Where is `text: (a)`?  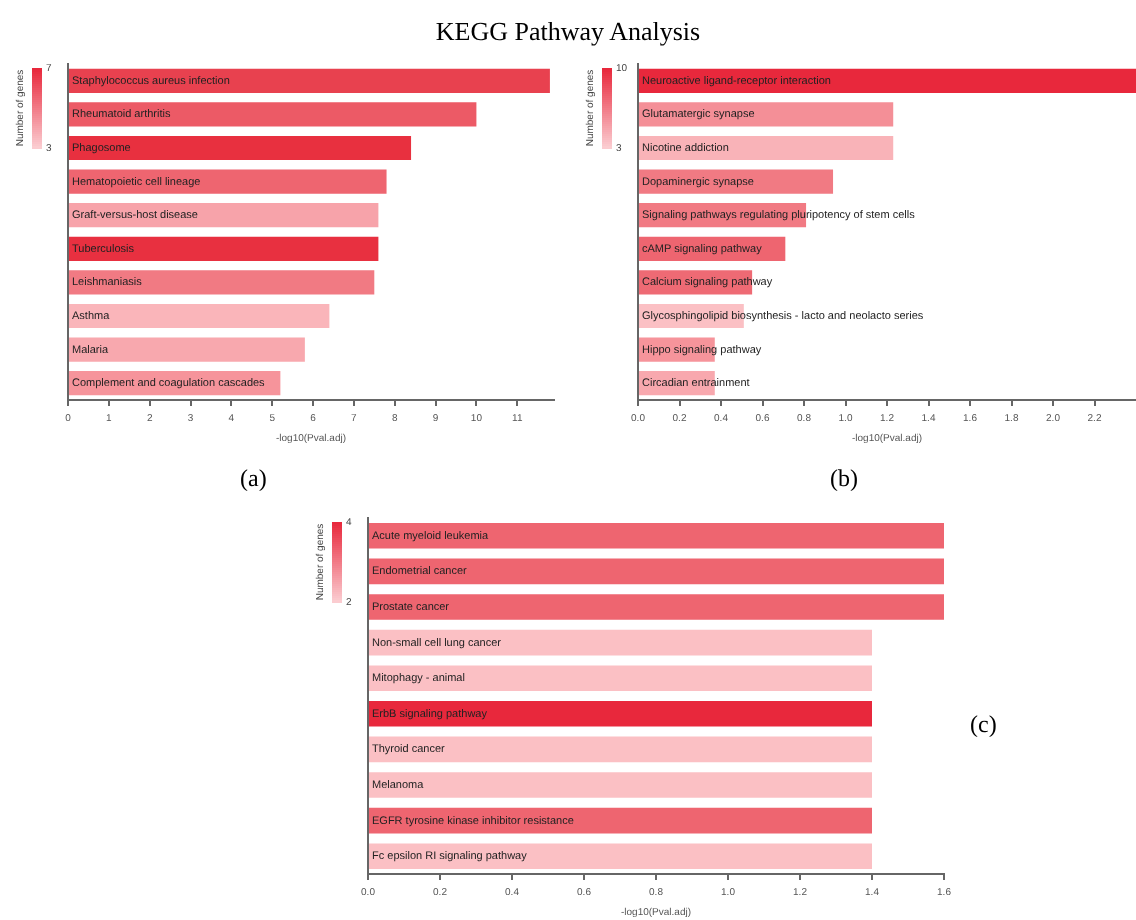
text: (a) is located at coordinates (253, 479).